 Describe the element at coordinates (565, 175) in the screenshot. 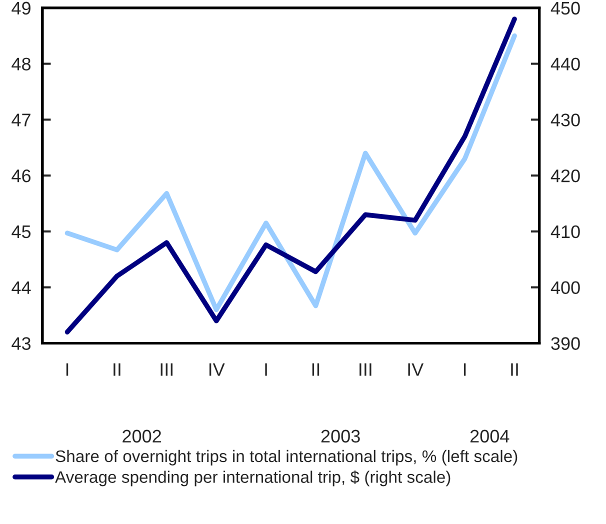

I see `y2-tick-label: 420` at that location.